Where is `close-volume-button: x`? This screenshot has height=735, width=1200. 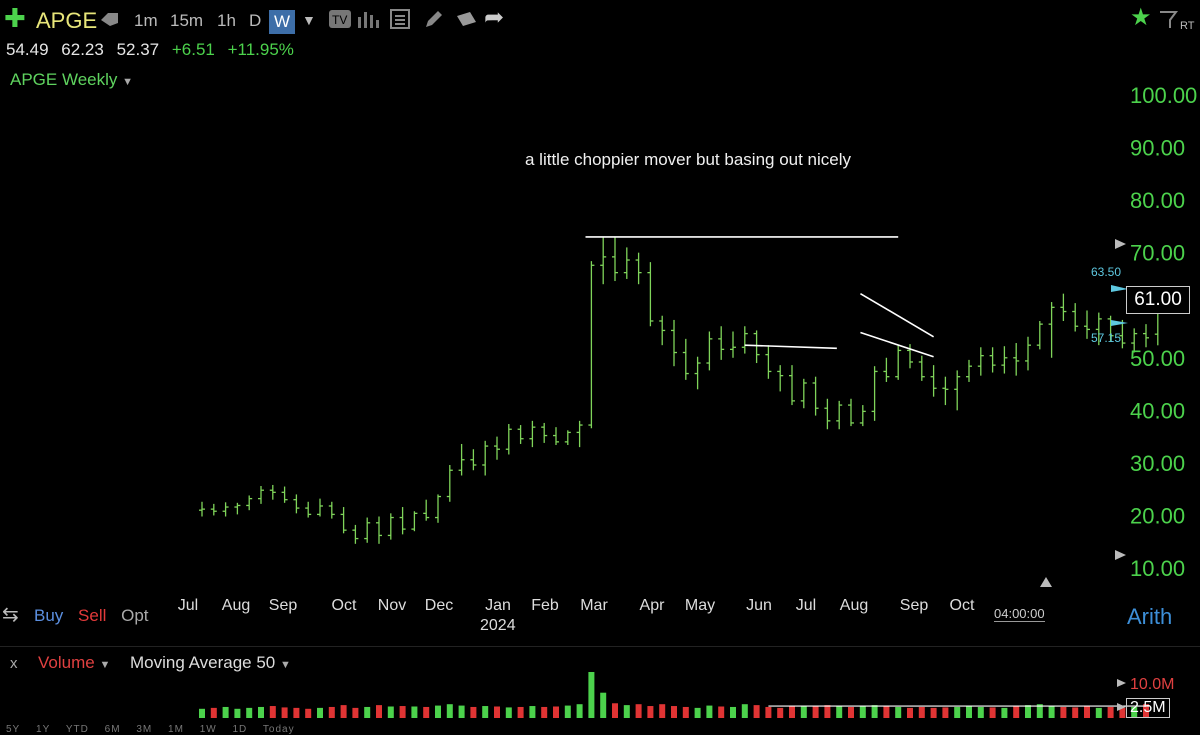 close-volume-button: x is located at coordinates (14, 663).